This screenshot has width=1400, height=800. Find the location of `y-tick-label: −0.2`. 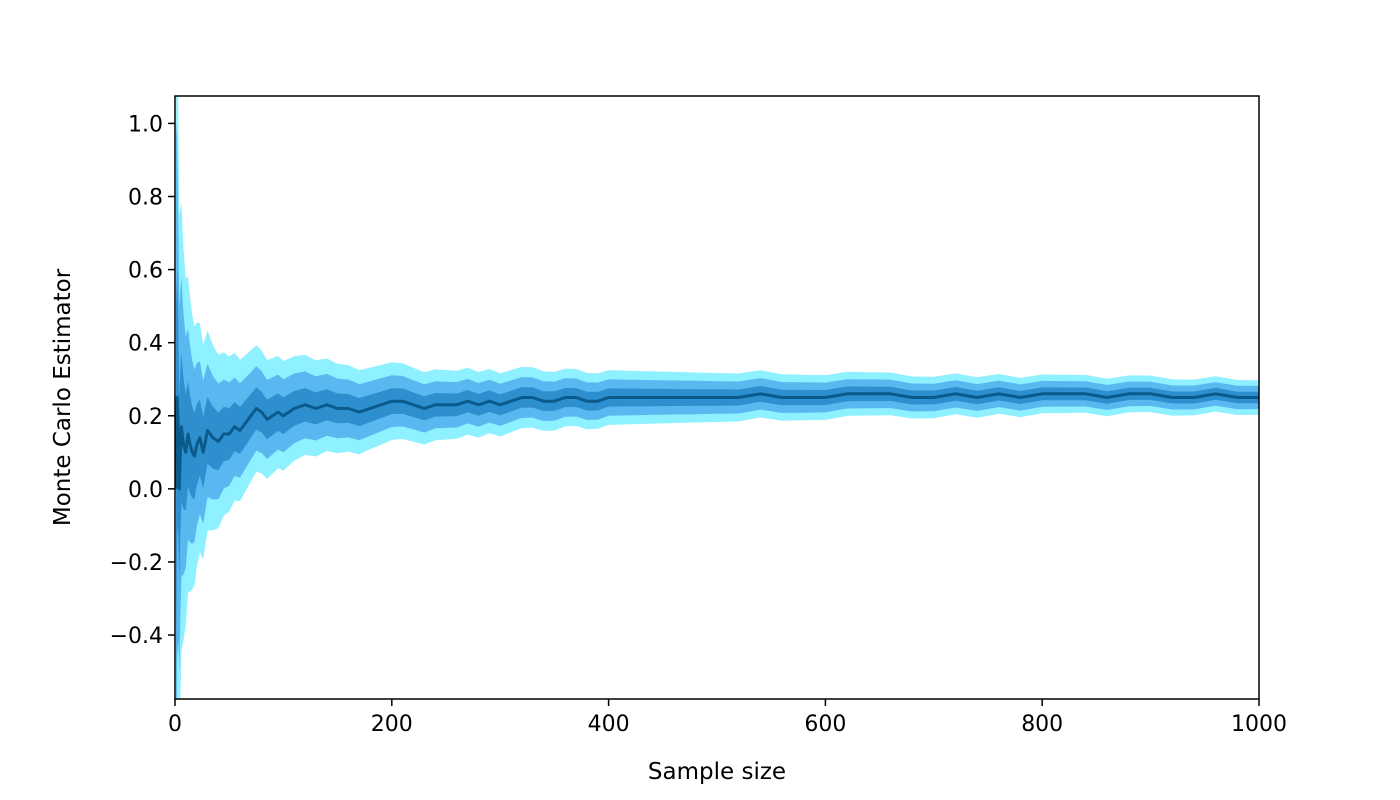

y-tick-label: −0.2 is located at coordinates (136, 563).